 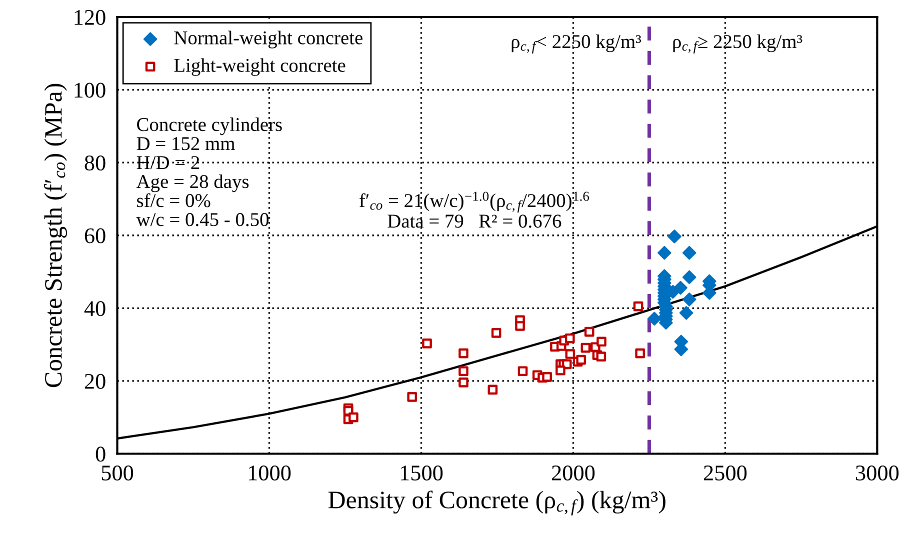 I want to click on x-tick-label: 2000, so click(x=573, y=472).